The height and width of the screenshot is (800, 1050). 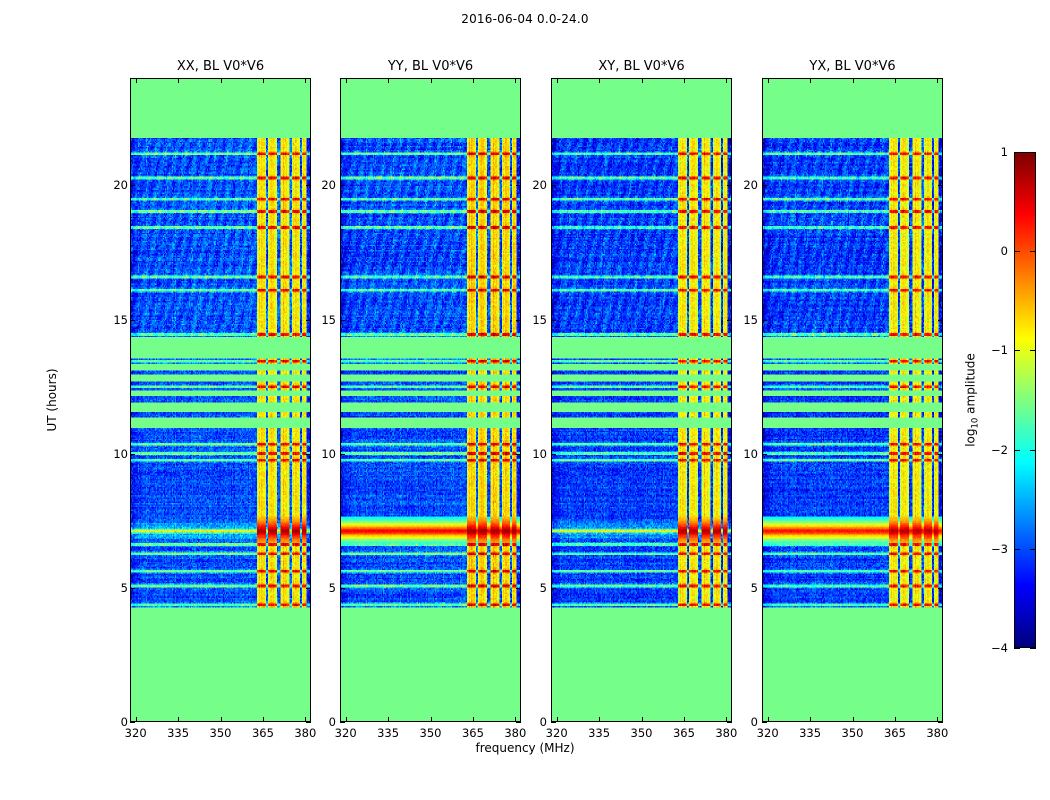 What do you see at coordinates (120, 453) in the screenshot?
I see `y-tick-label-10: 10` at bounding box center [120, 453].